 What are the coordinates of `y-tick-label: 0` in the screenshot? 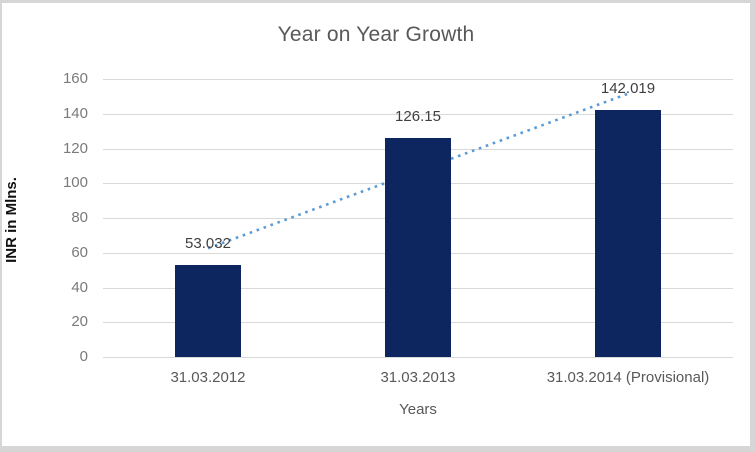 It's located at (83, 356).